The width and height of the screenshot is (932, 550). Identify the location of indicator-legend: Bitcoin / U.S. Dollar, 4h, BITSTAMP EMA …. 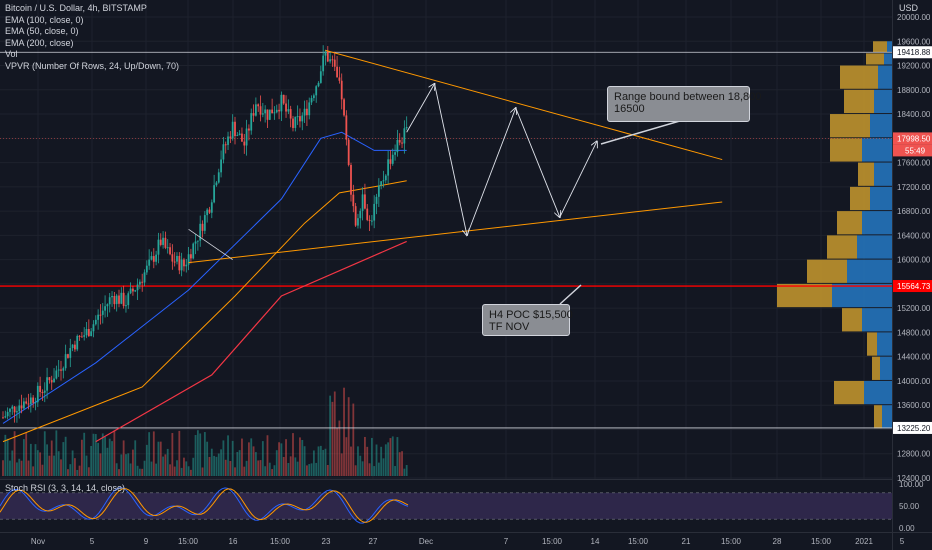
(92, 37).